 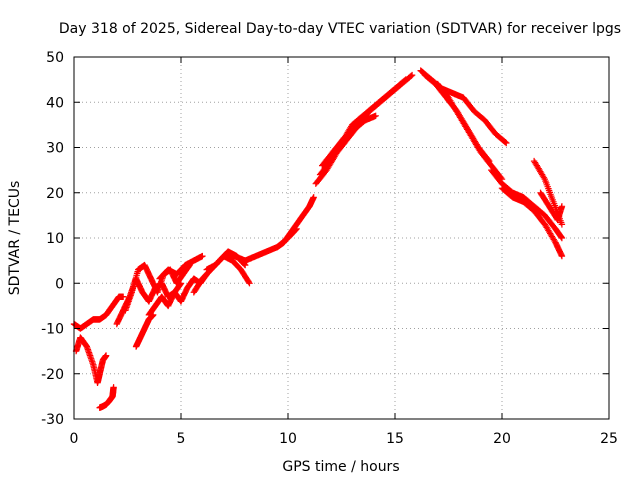 What do you see at coordinates (74, 439) in the screenshot?
I see `x-tick-label: 0` at bounding box center [74, 439].